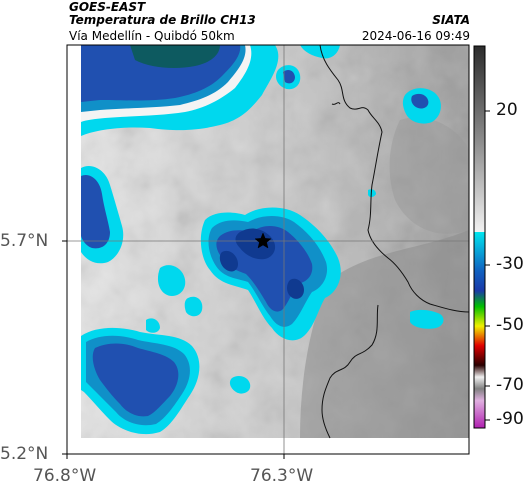 This screenshot has height=491, width=526. What do you see at coordinates (510, 385) in the screenshot?
I see `colorbar-label: -70` at bounding box center [510, 385].